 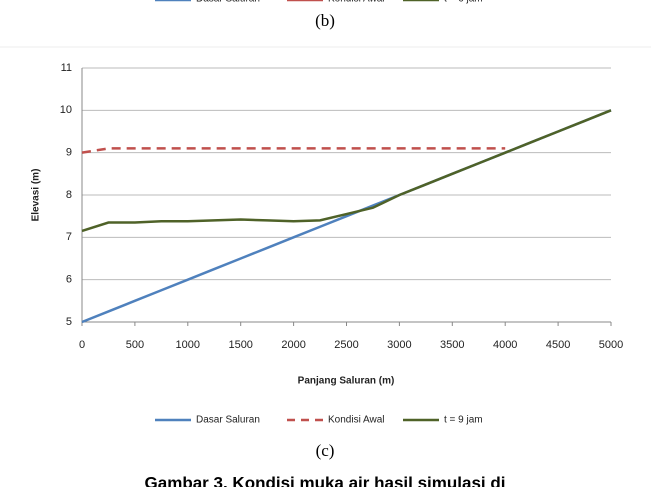 I want to click on x-tick-label: 2000, so click(x=293, y=345).